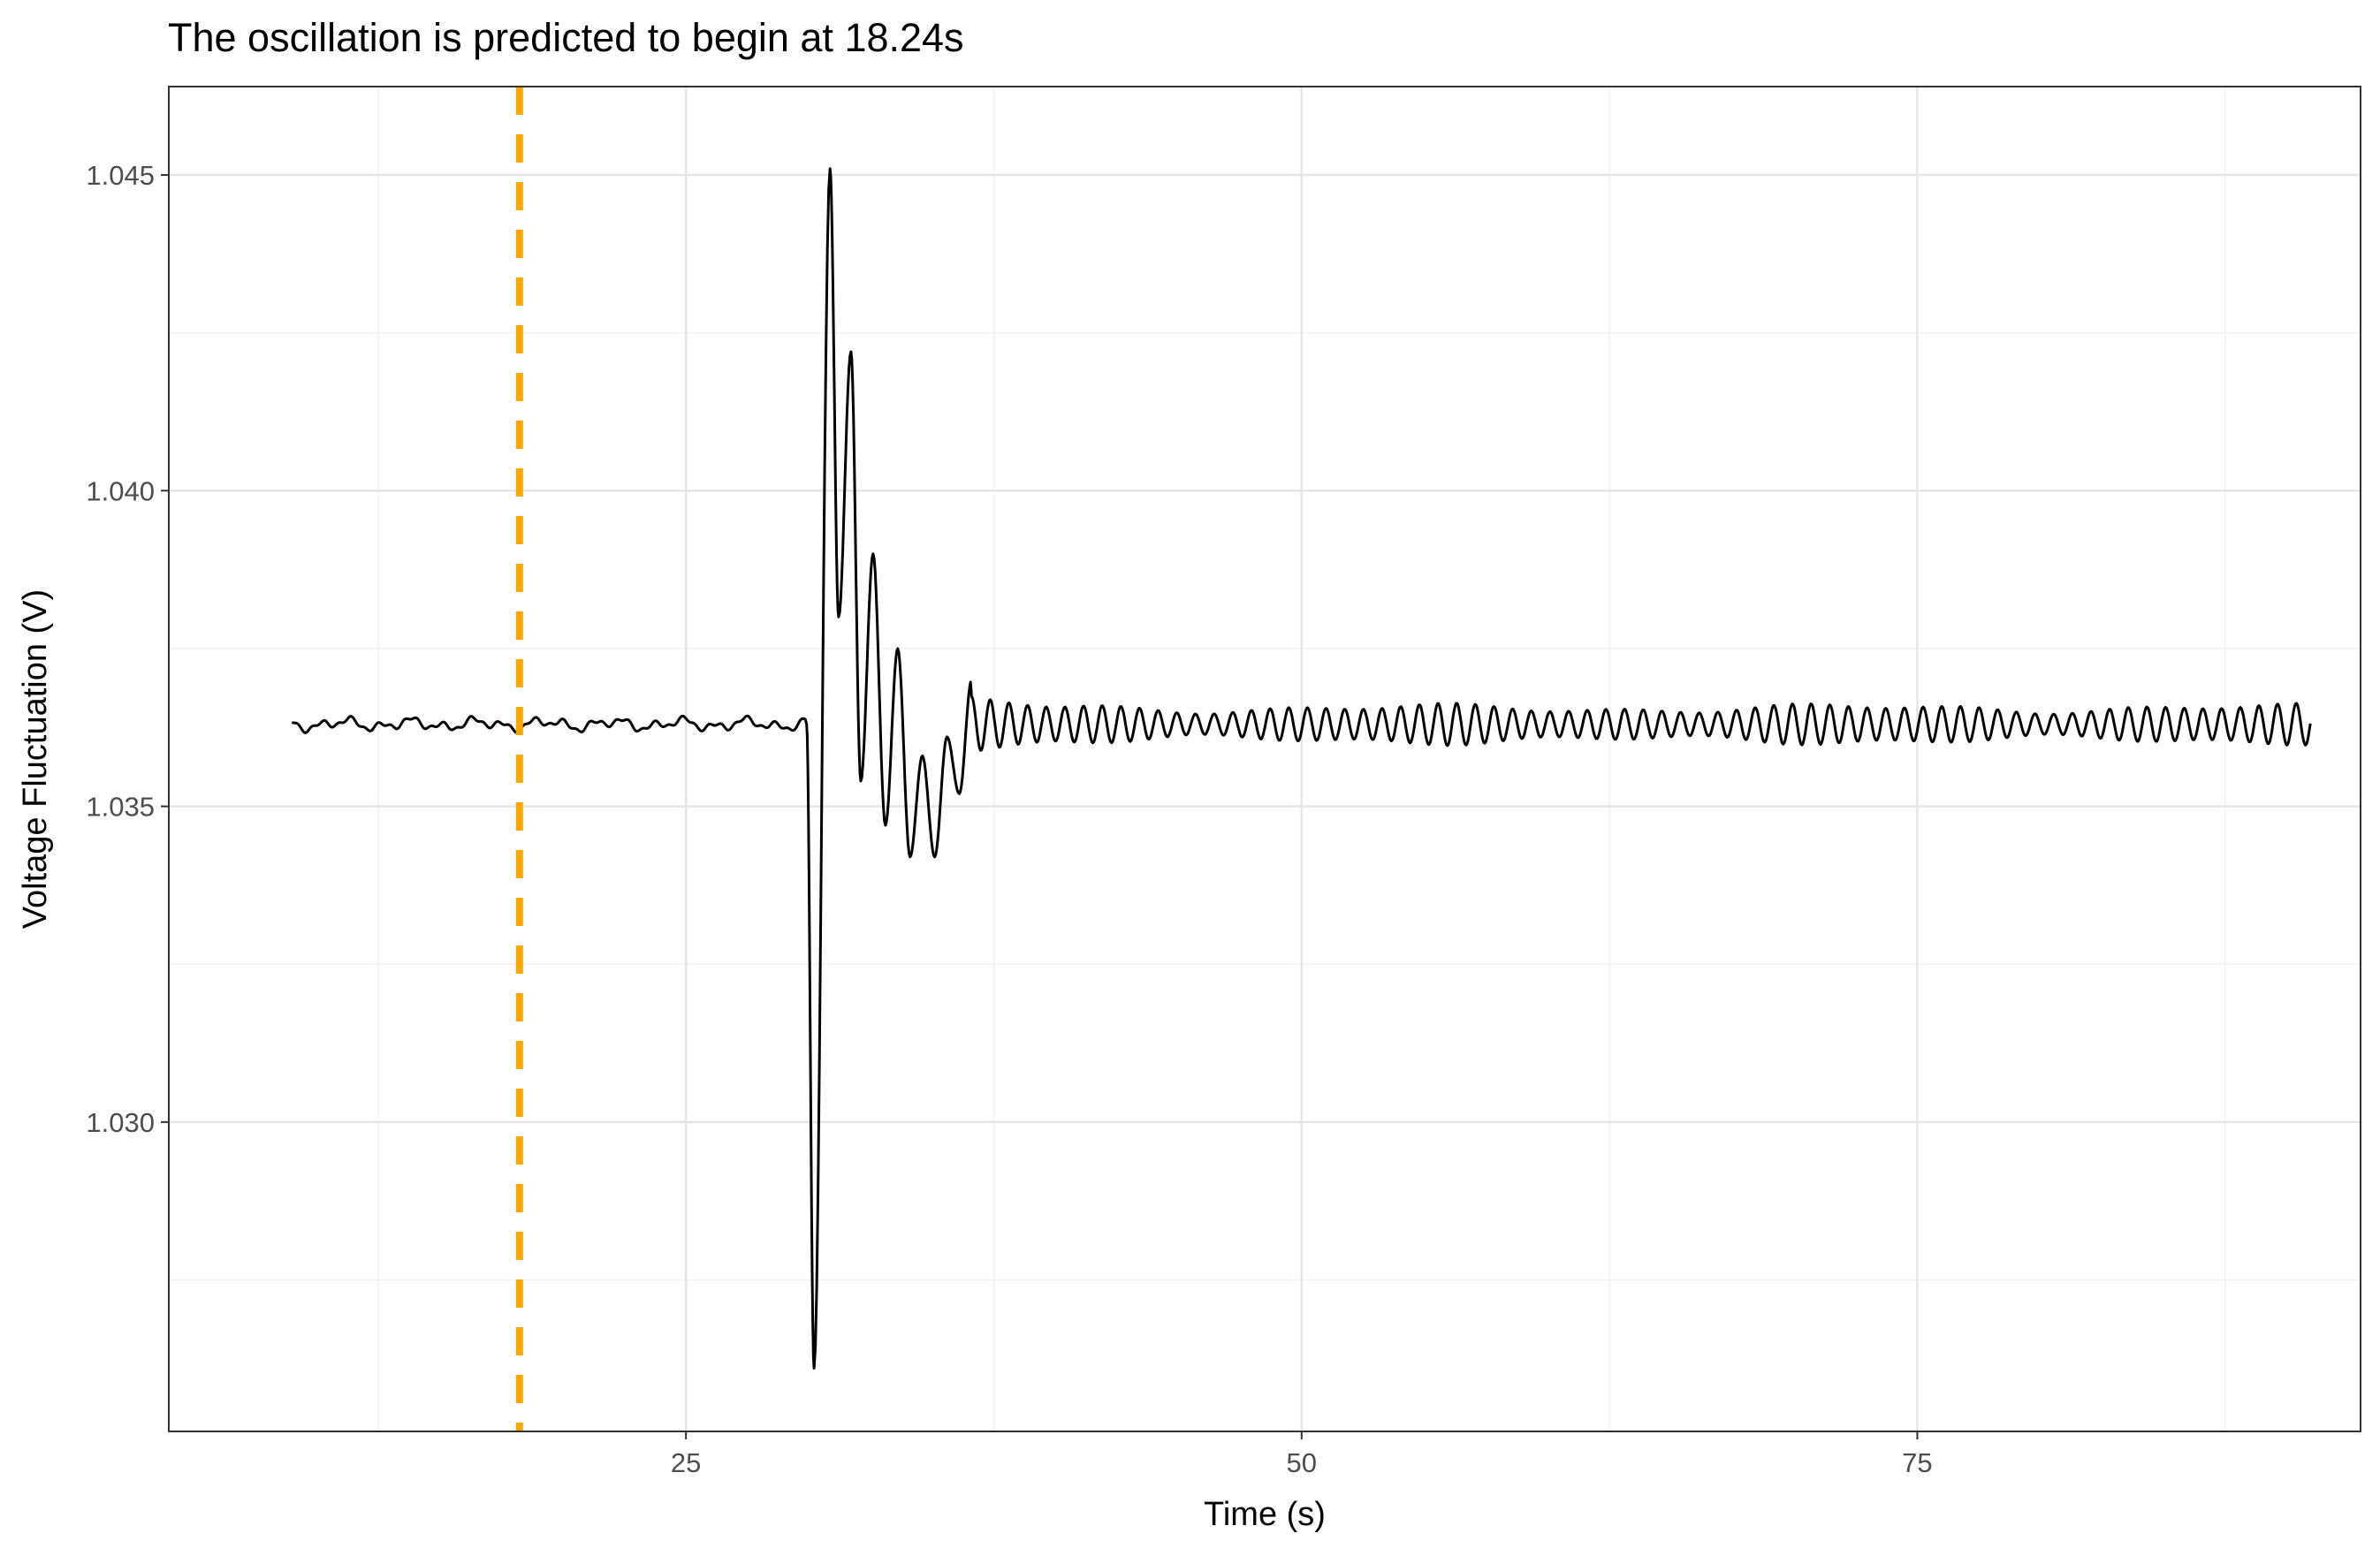  What do you see at coordinates (1917, 1462) in the screenshot?
I see `x-tick-label: 75` at bounding box center [1917, 1462].